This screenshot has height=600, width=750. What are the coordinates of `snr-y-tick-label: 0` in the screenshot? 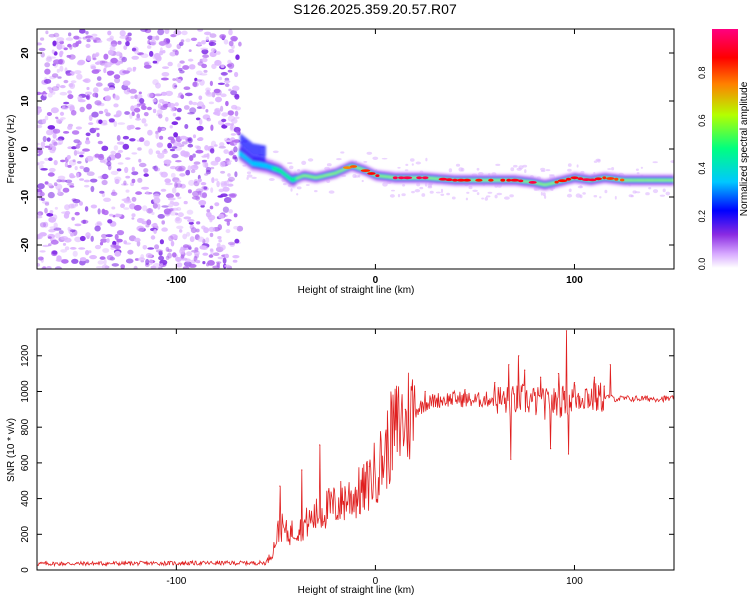 It's located at (25, 570).